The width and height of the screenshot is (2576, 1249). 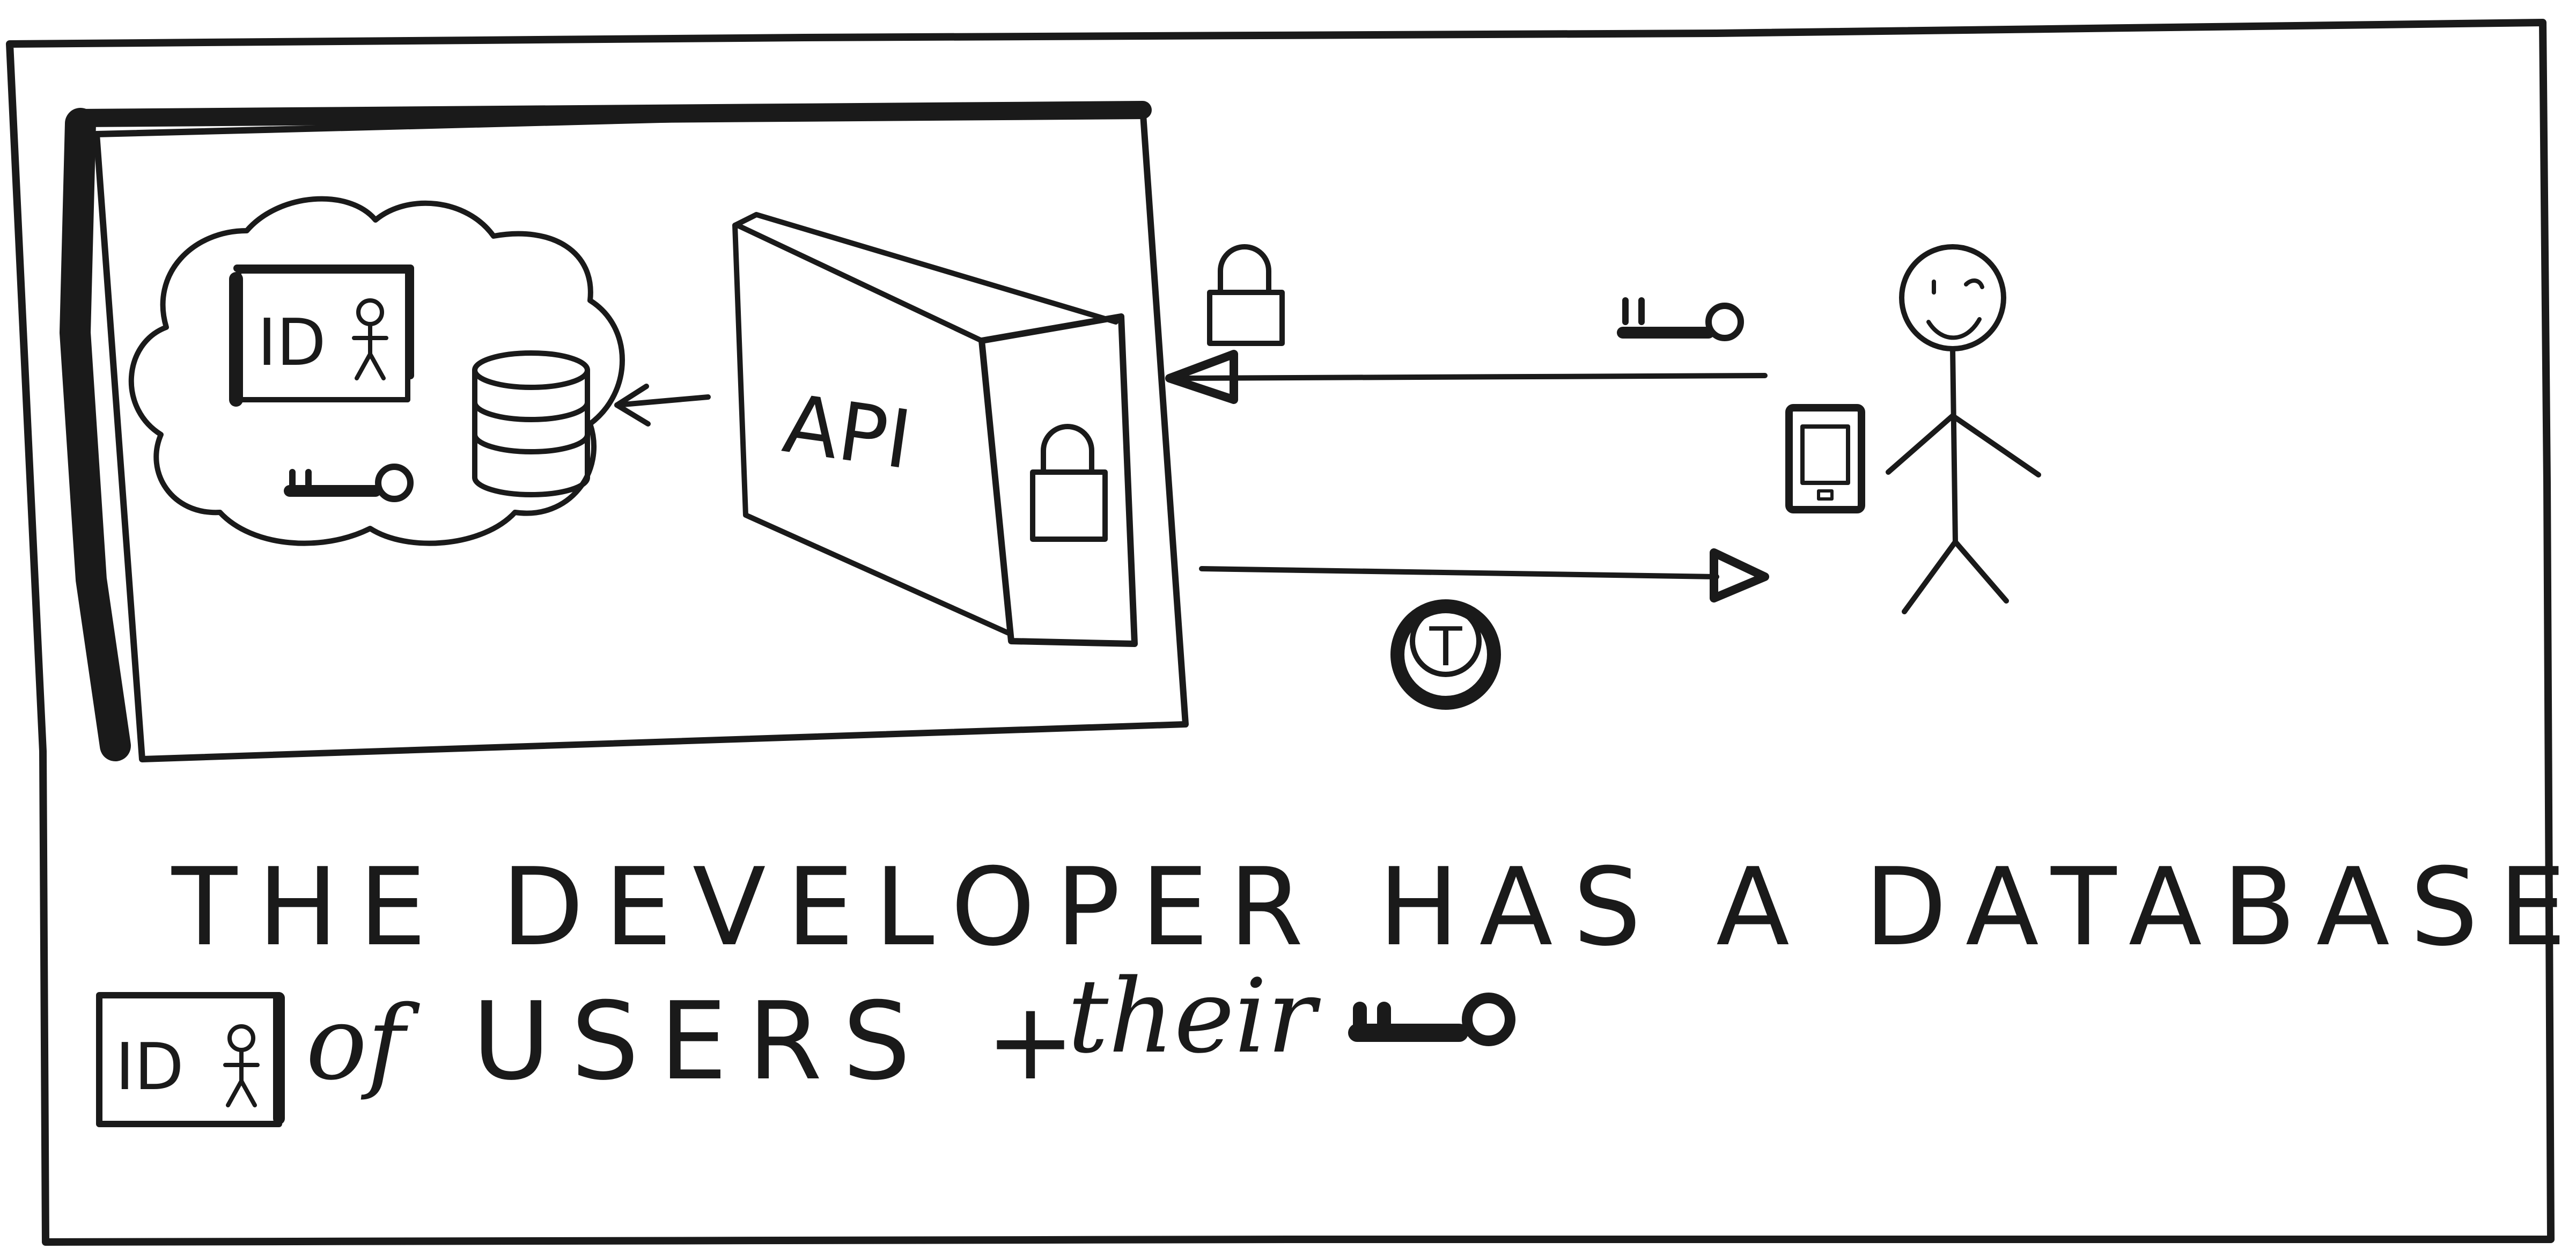 What do you see at coordinates (1069, 483) in the screenshot?
I see `lock-icon-api` at bounding box center [1069, 483].